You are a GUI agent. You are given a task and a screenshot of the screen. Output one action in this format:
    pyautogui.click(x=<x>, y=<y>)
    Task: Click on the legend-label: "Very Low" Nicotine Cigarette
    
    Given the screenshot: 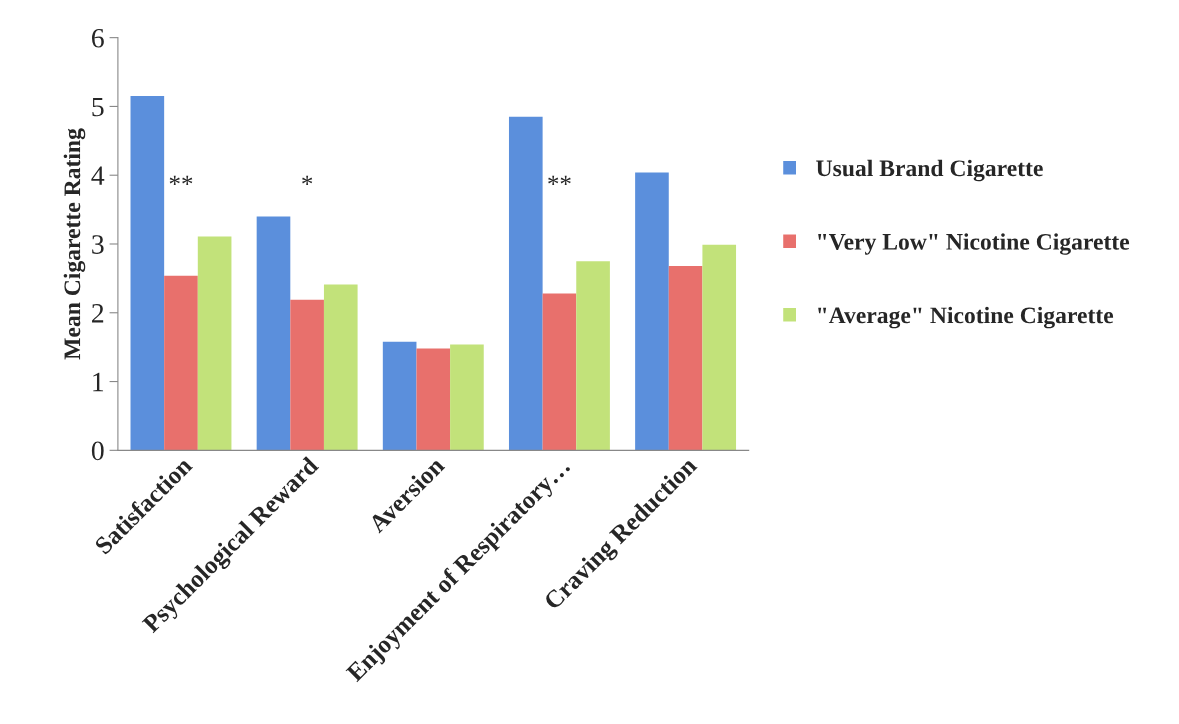 What is the action you would take?
    pyautogui.click(x=974, y=244)
    